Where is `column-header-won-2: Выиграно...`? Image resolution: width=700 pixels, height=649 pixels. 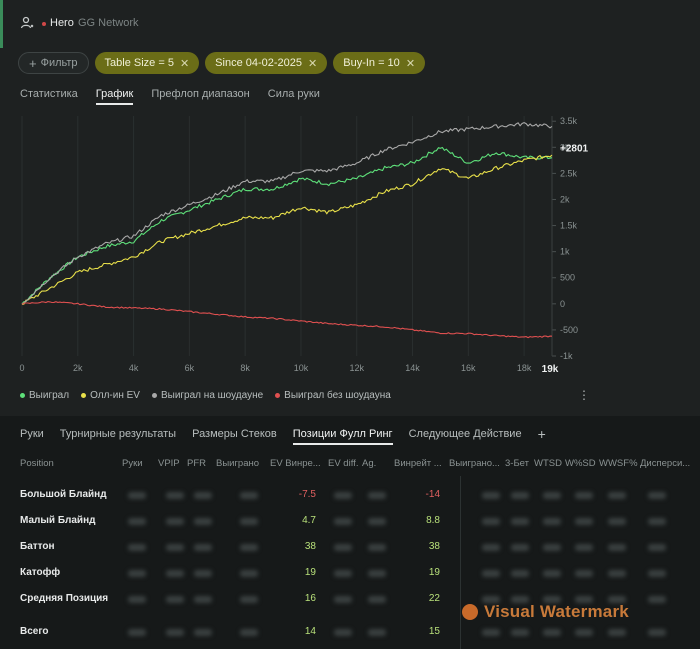
column-header-won-2: Выиграно... is located at coordinates (474, 463).